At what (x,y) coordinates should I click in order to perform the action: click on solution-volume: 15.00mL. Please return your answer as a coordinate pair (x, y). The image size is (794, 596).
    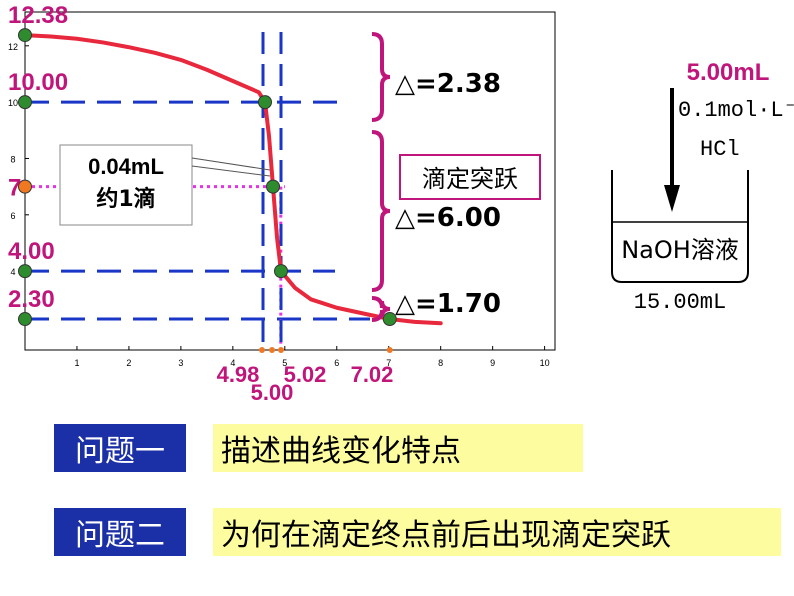
    Looking at the image, I should click on (680, 302).